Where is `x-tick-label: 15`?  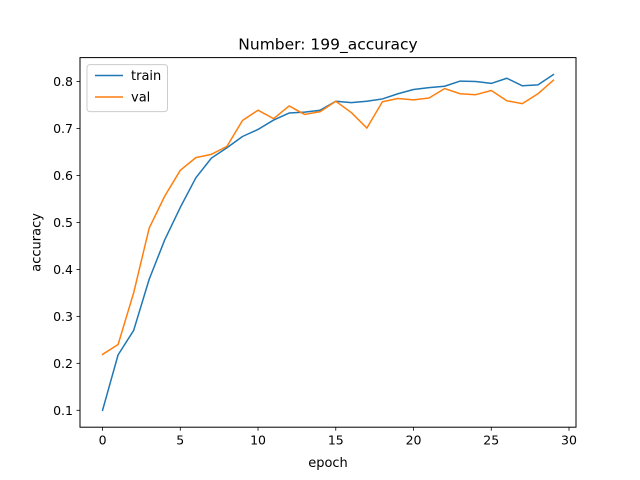
x-tick-label: 15 is located at coordinates (336, 440).